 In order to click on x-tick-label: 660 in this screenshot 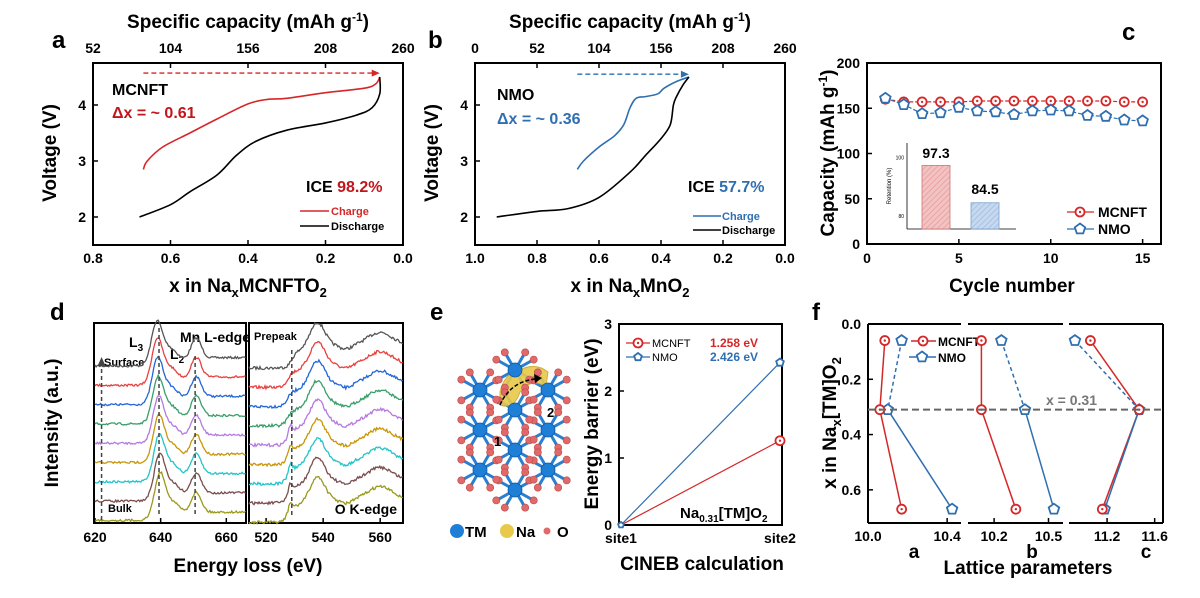, I will do `click(227, 537)`.